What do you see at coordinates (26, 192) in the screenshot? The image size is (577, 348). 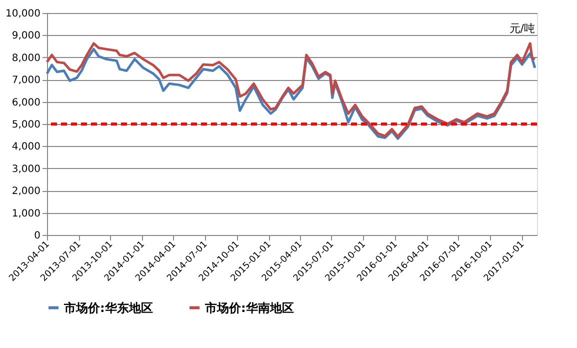 I see `y-tick-label: 2,000` at bounding box center [26, 192].